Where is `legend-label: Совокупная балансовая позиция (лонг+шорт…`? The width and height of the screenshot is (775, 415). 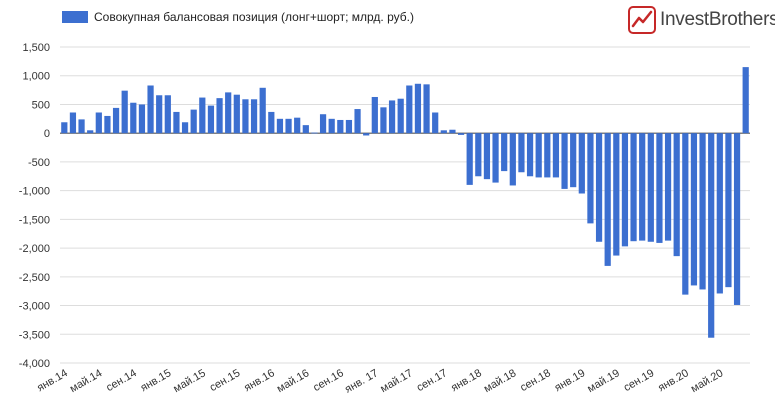
legend-label: Совокупная балансовая позиция (лонг+шорт… is located at coordinates (254, 17).